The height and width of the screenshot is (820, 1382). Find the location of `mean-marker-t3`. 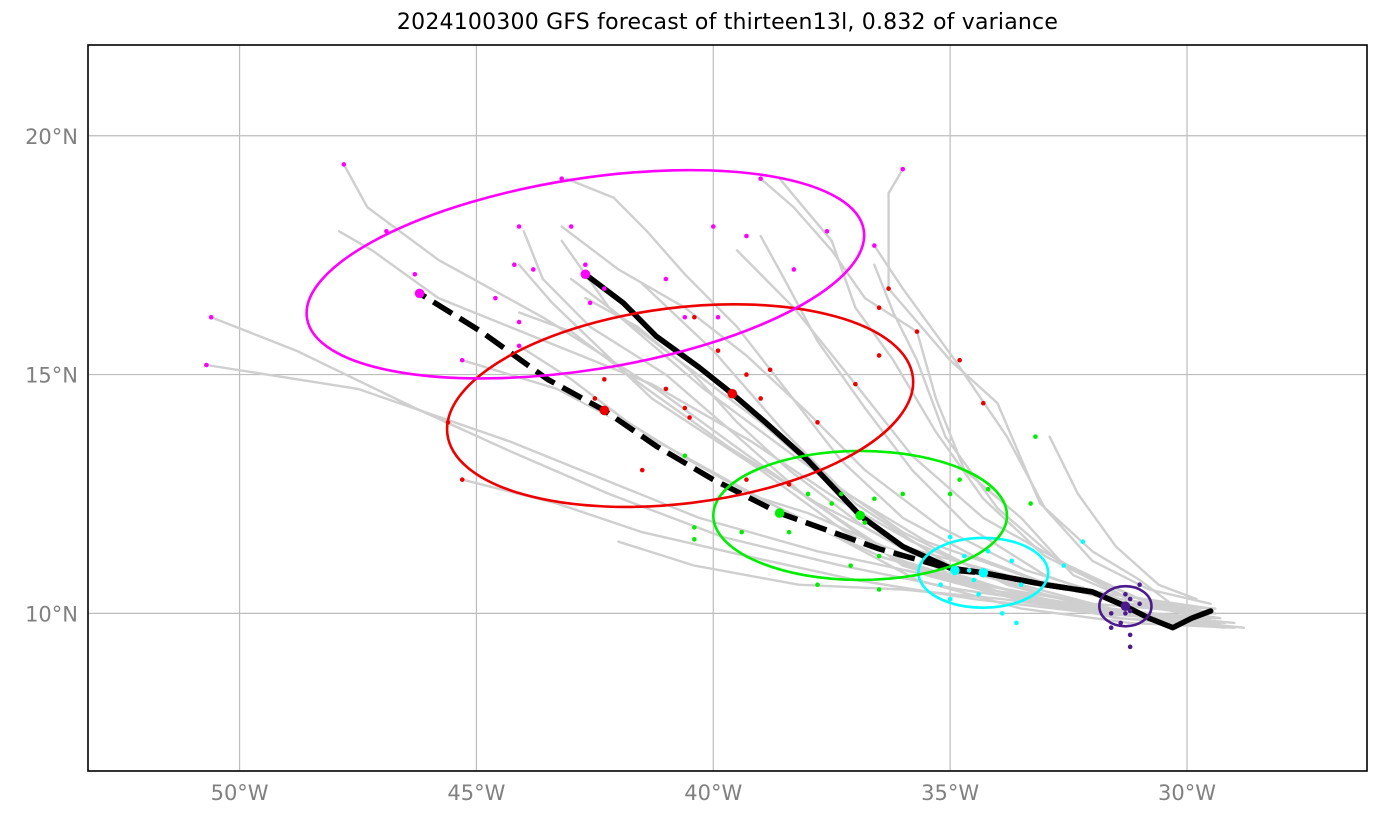

mean-marker-t3 is located at coordinates (732, 393).